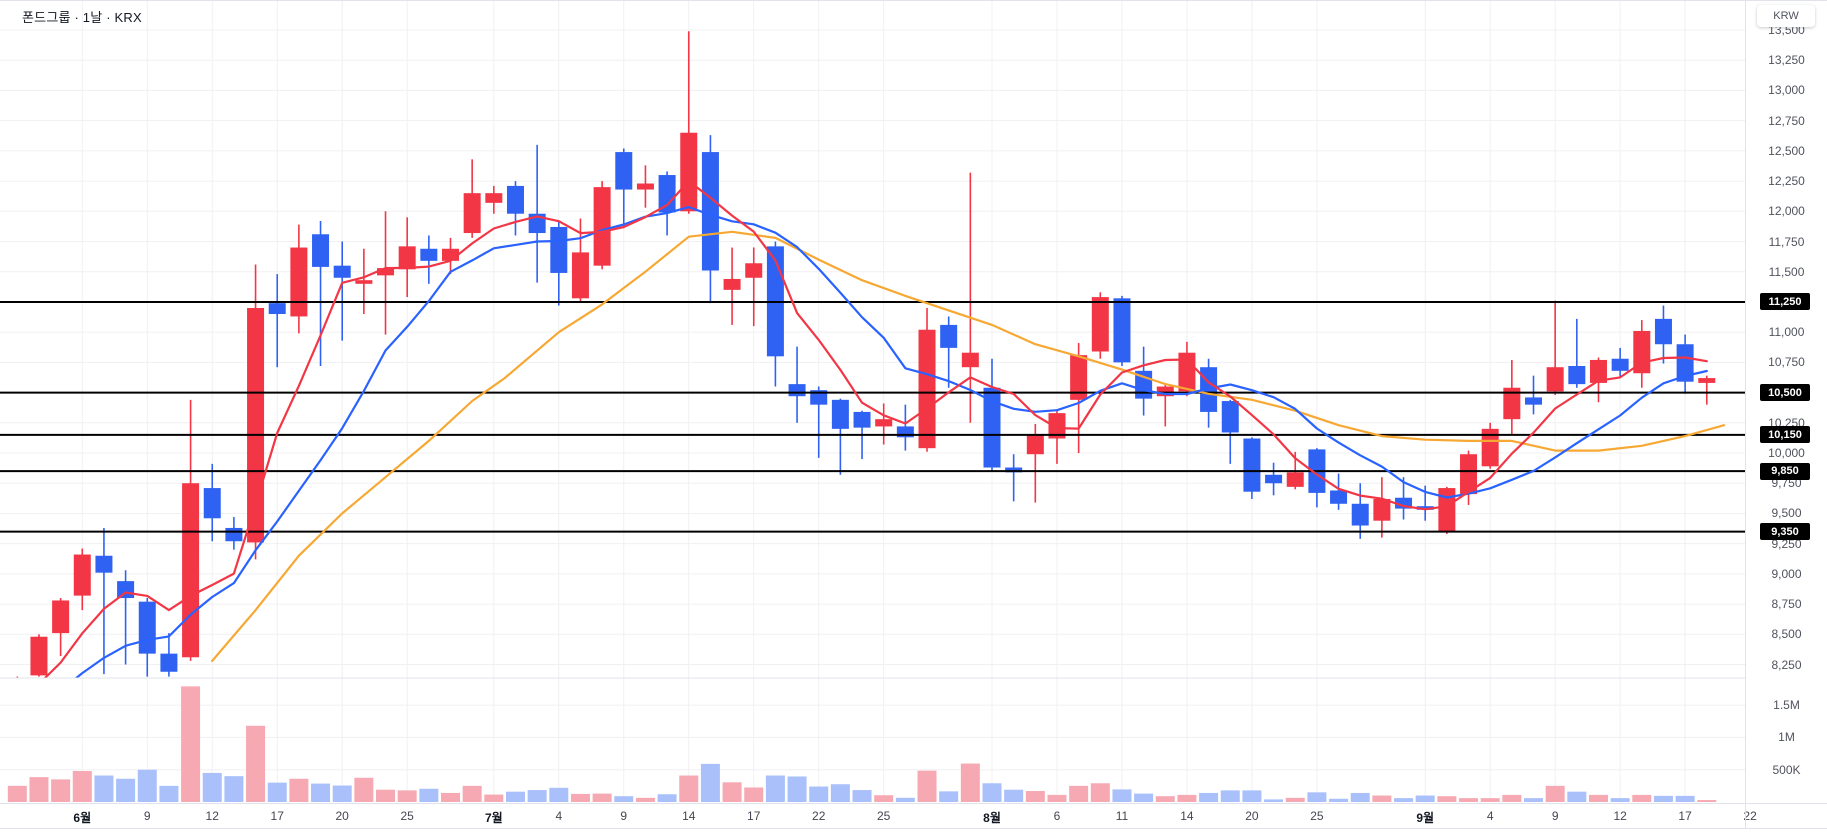  Describe the element at coordinates (1786, 16) in the screenshot. I see `currency-toggle-button: KRW` at that location.